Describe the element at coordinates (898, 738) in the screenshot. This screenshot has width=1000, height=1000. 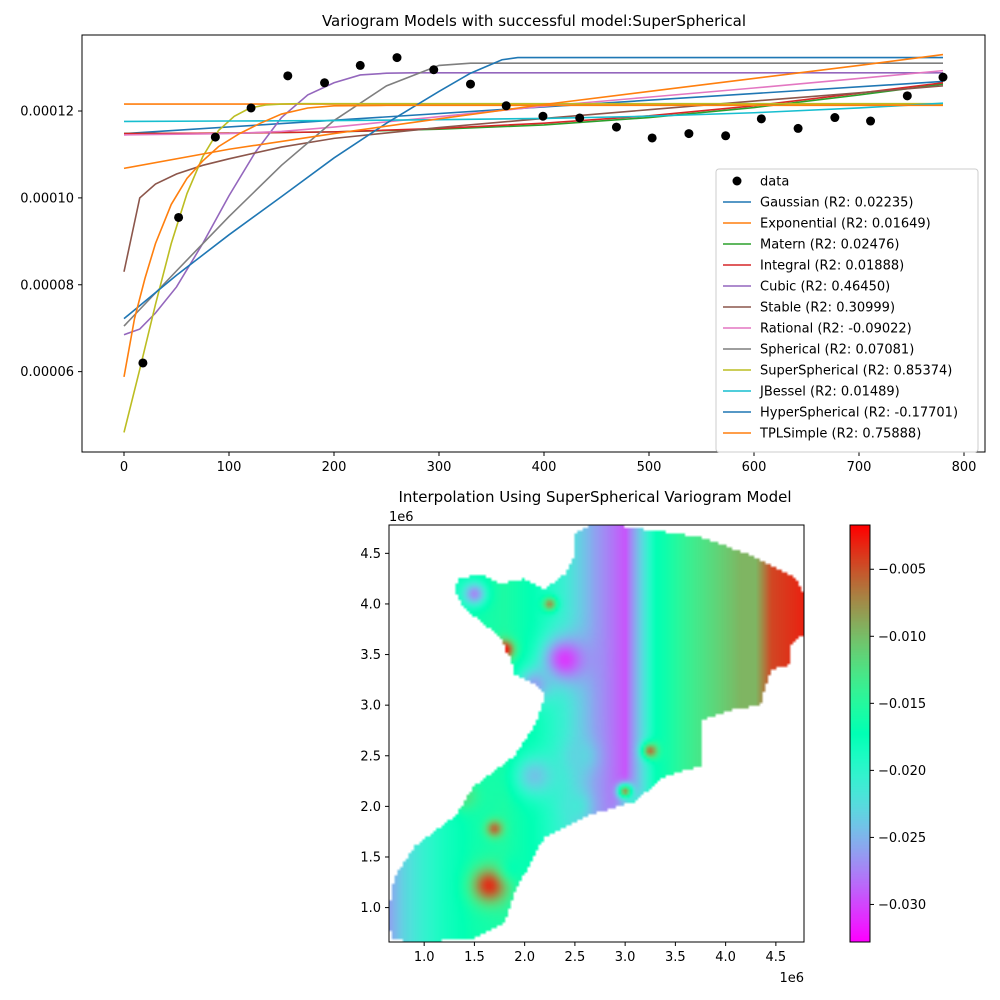
I see `colorbar-ticks: −0.030 −0.025 −0.020 −0.015 −0.010 −0.005` at that location.